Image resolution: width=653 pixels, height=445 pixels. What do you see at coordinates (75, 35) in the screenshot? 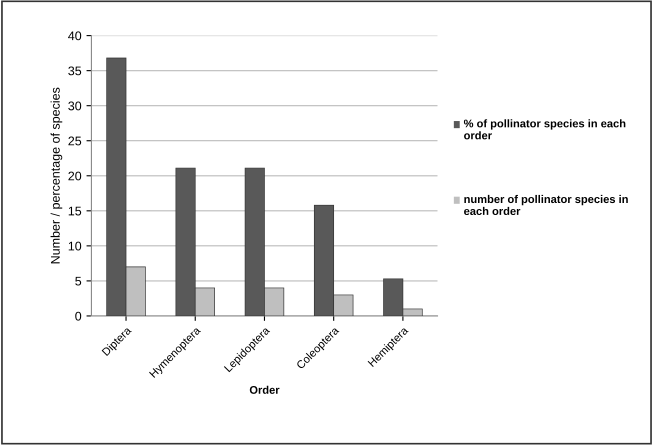
I see `y-tick-label: 40` at bounding box center [75, 35].